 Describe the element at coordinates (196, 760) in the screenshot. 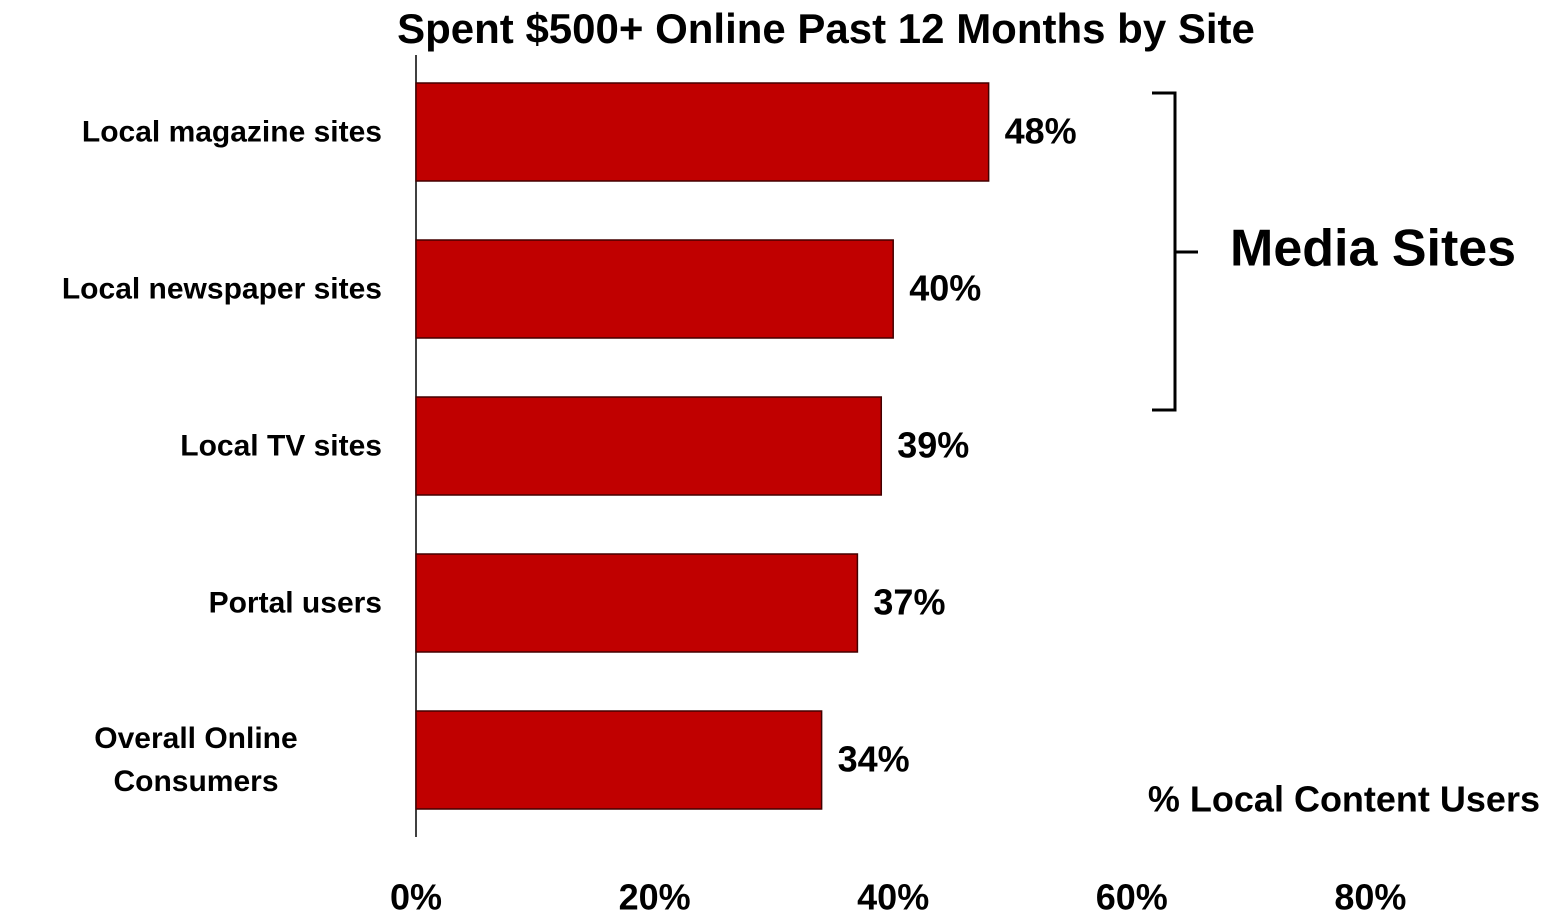

I see `y-tick-label: Overall Online Consumers` at that location.